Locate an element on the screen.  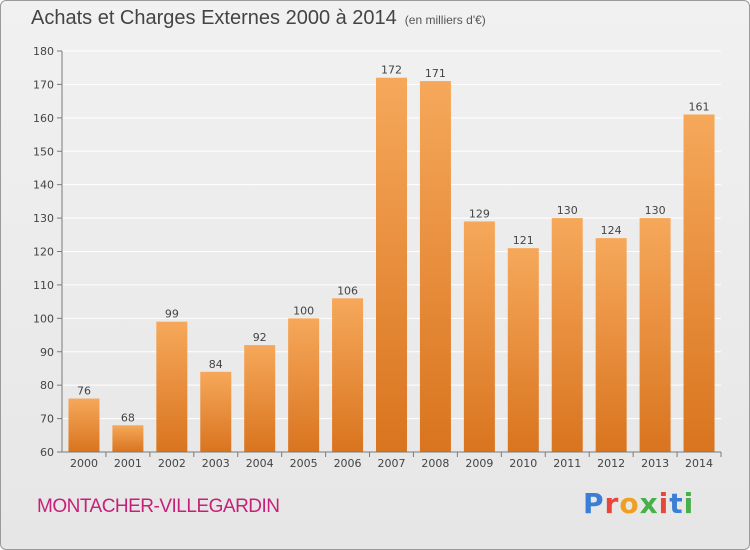
x-tick-label: 2002 is located at coordinates (172, 463).